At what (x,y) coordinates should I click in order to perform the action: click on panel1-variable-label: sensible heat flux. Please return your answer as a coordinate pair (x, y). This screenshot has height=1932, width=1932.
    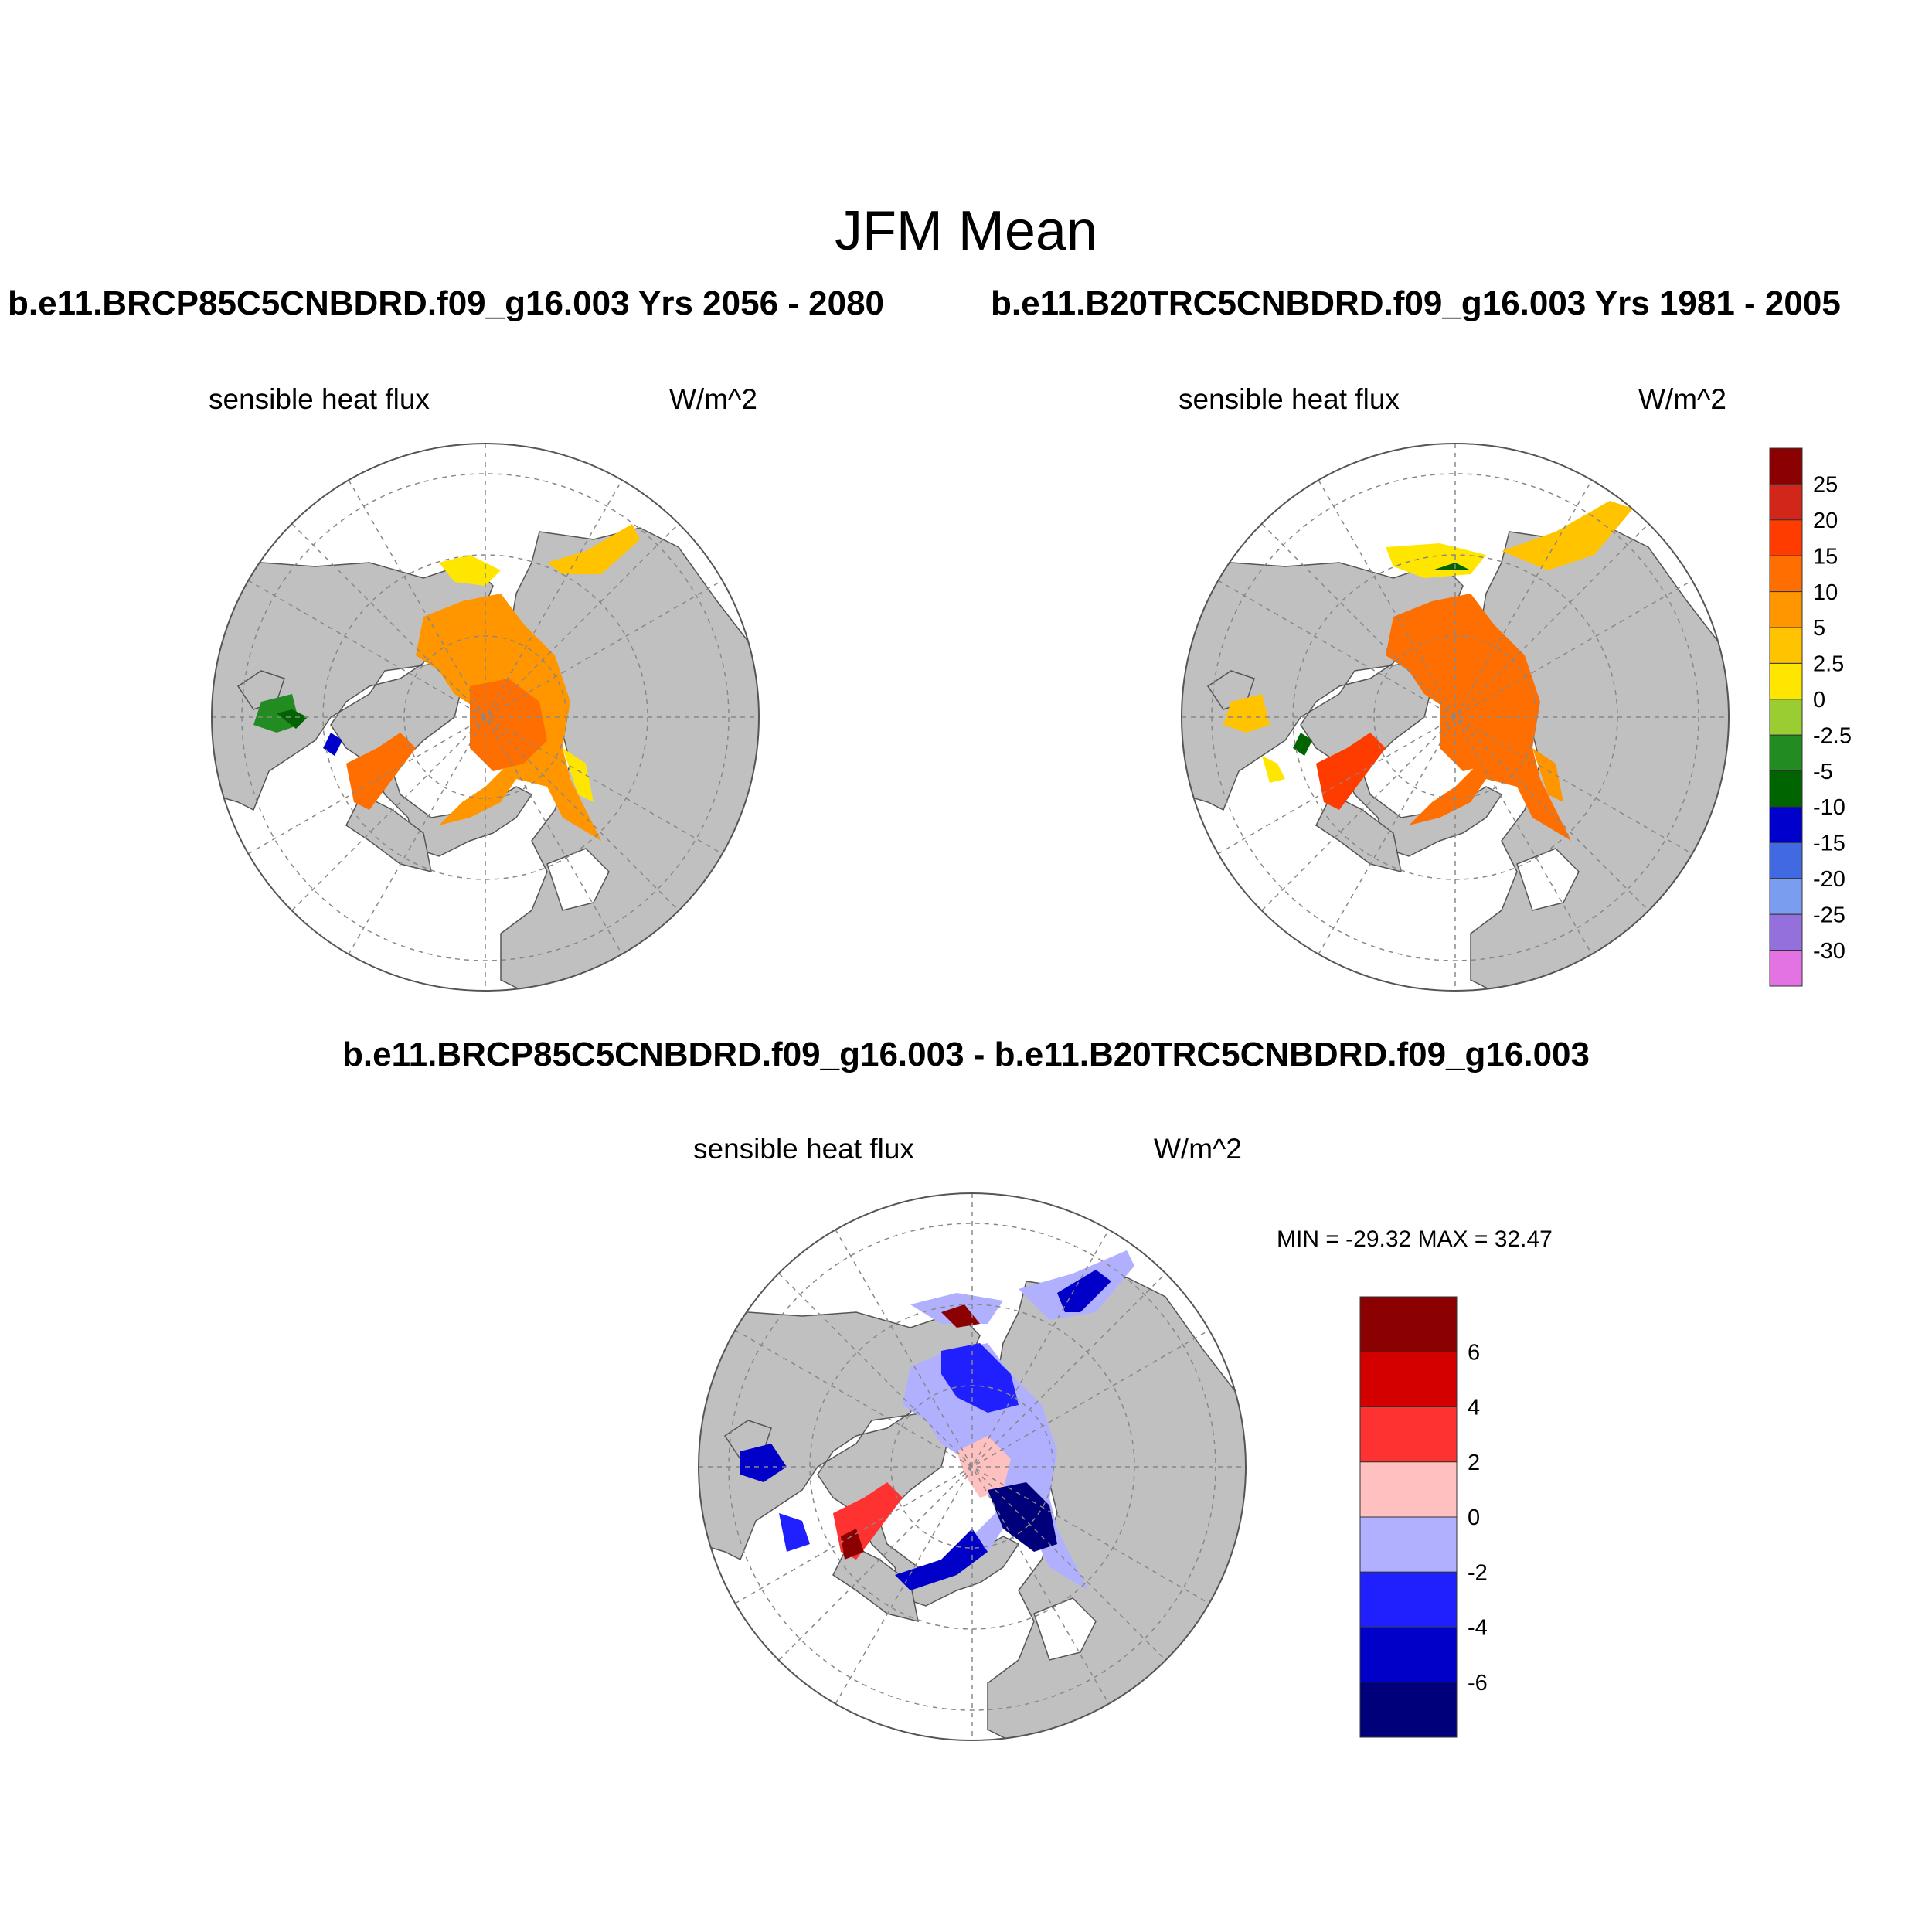
    Looking at the image, I should click on (319, 399).